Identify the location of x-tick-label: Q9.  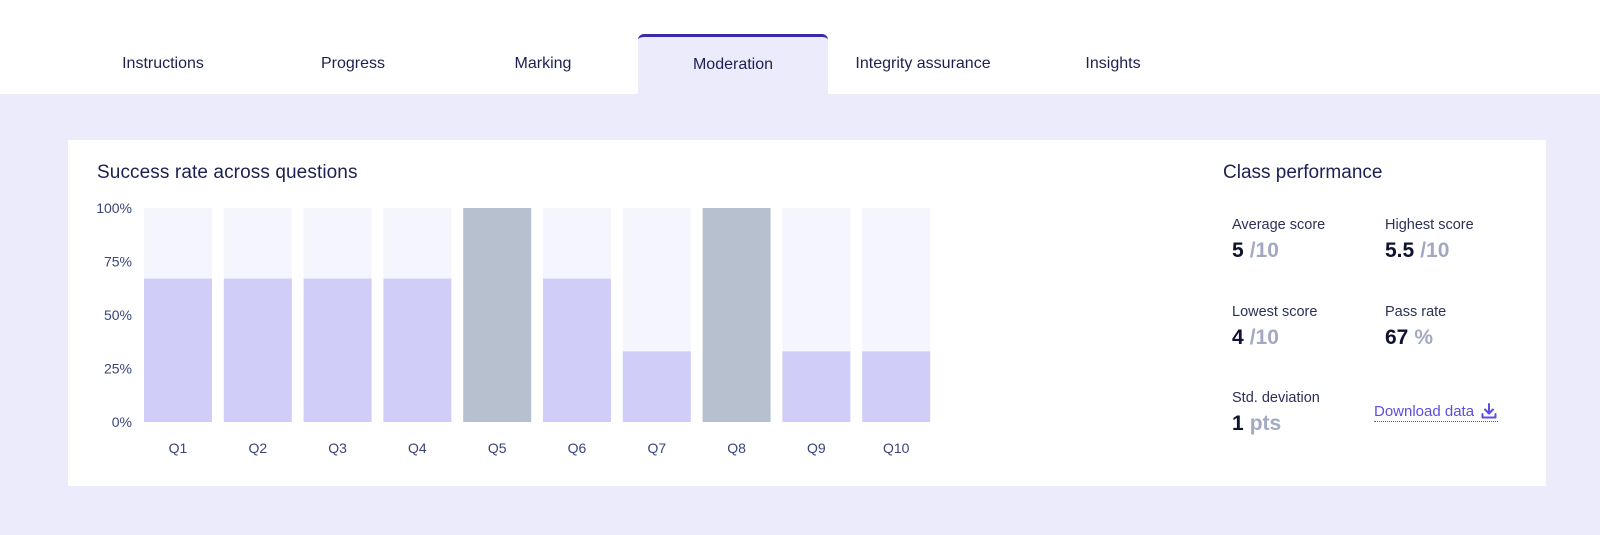
(816, 448).